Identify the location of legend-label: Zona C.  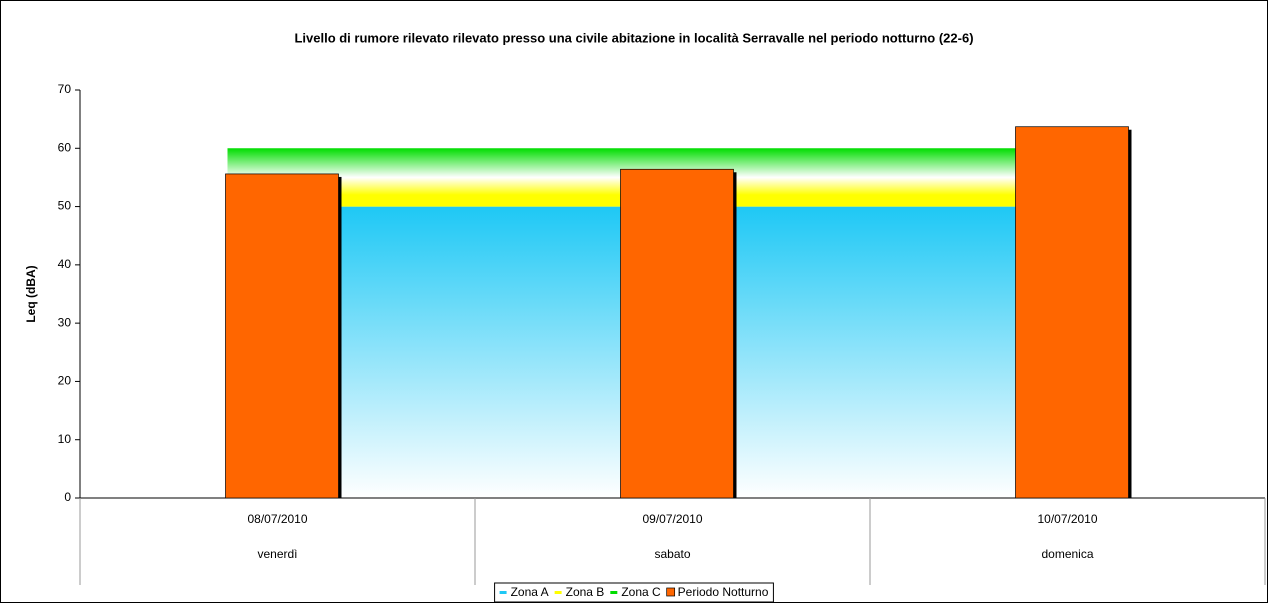
(641, 592).